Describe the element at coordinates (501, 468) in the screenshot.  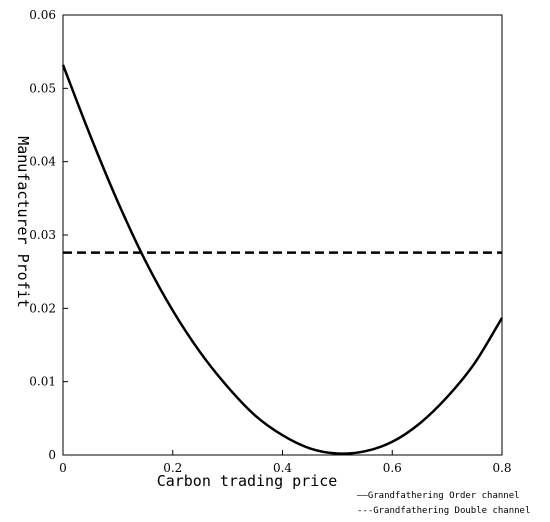
I see `x-tick-label: 0.8` at that location.